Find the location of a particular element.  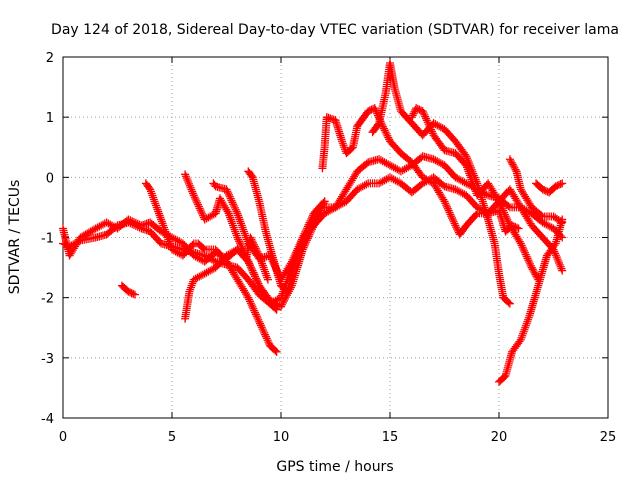

y-tick-label: -2 is located at coordinates (47, 299).